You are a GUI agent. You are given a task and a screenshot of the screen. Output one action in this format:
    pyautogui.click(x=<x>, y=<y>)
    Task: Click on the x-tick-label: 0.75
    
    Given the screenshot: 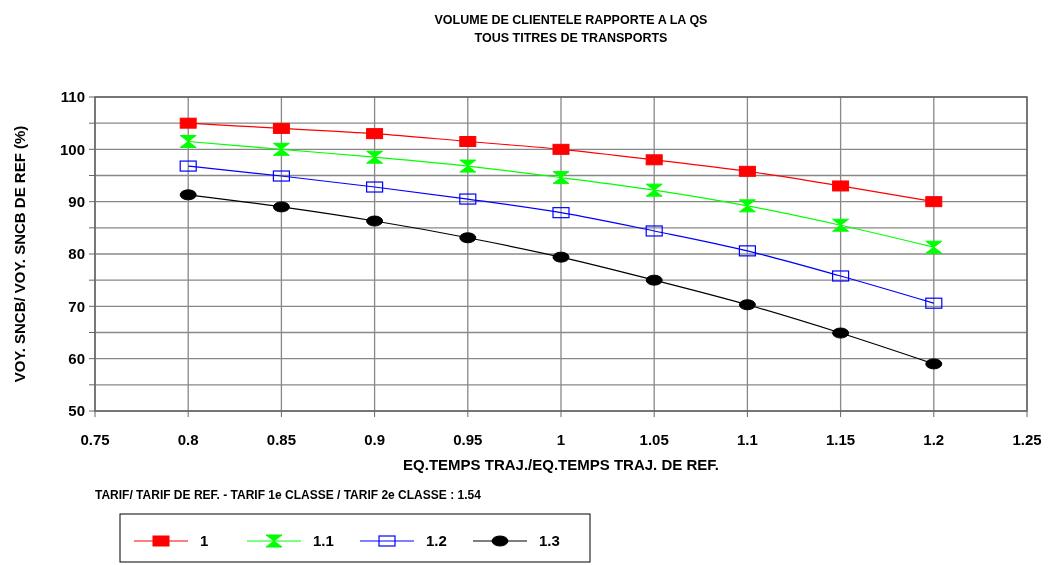 What is the action you would take?
    pyautogui.click(x=95, y=439)
    